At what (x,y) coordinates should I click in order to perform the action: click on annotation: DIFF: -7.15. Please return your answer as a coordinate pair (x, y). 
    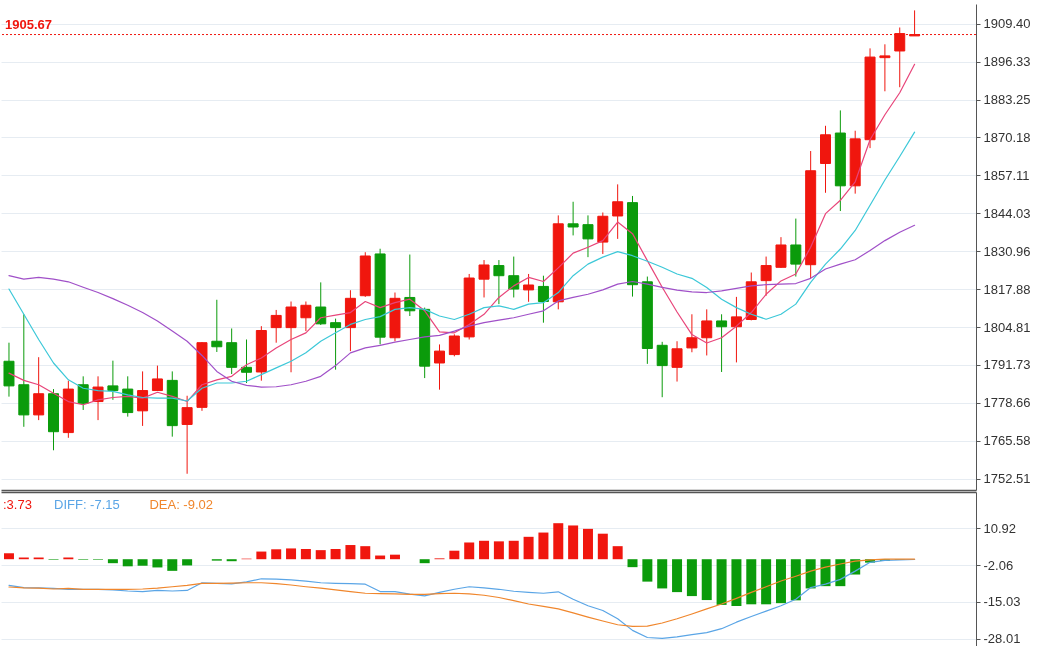
    Looking at the image, I should click on (87, 504).